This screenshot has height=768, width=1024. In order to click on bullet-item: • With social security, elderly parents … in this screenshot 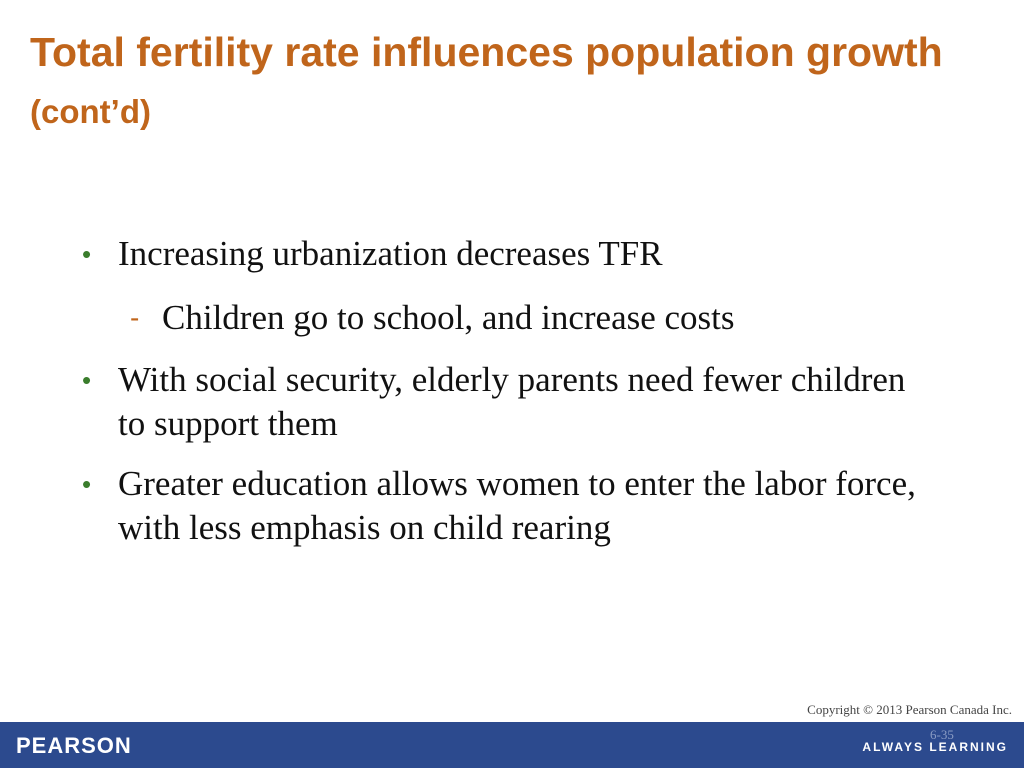, I will do `click(510, 402)`.